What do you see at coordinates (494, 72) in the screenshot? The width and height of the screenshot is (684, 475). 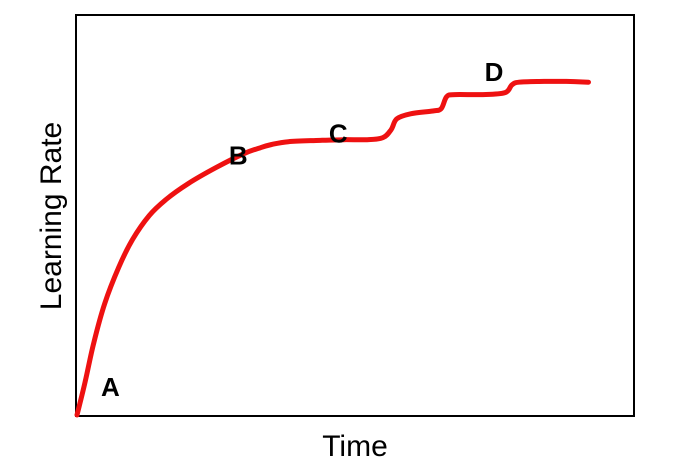 I see `annotation-d: D` at bounding box center [494, 72].